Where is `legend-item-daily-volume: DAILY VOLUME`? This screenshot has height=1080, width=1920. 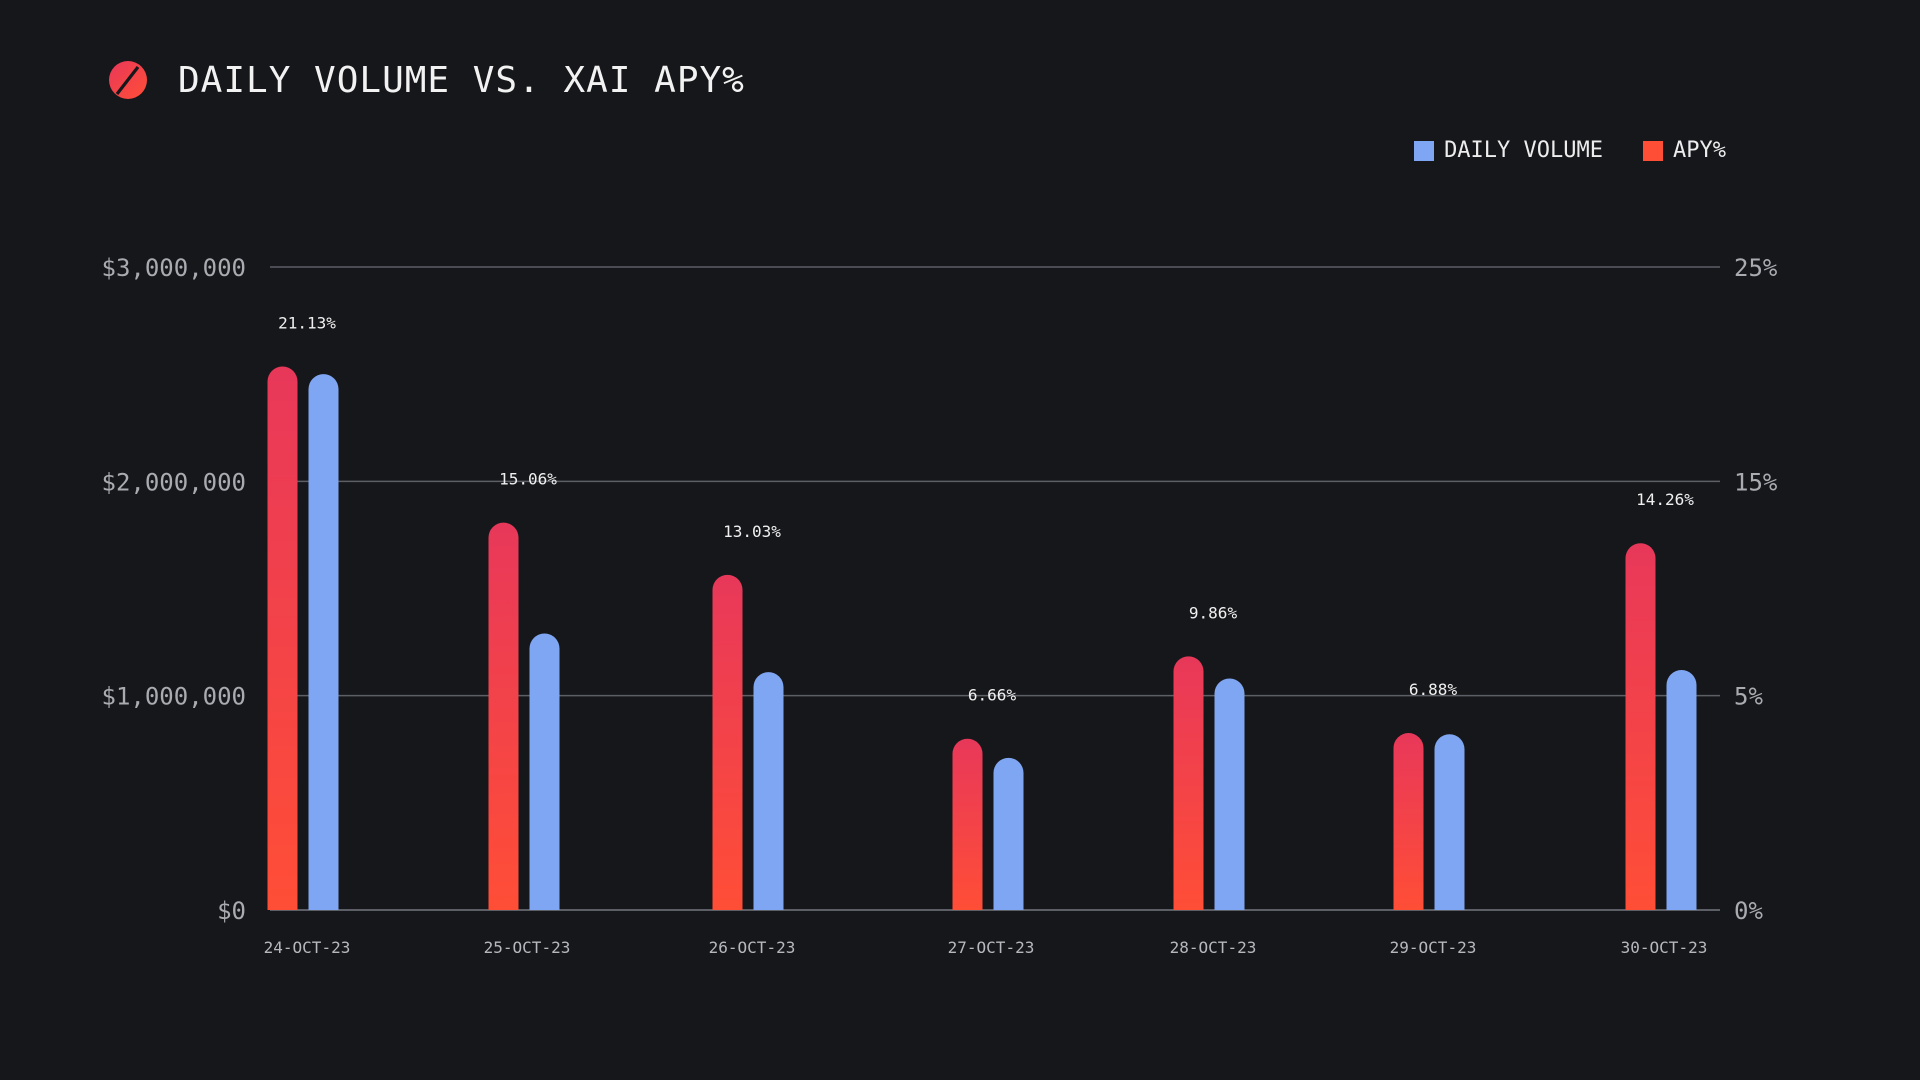 legend-item-daily-volume: DAILY VOLUME is located at coordinates (1508, 150).